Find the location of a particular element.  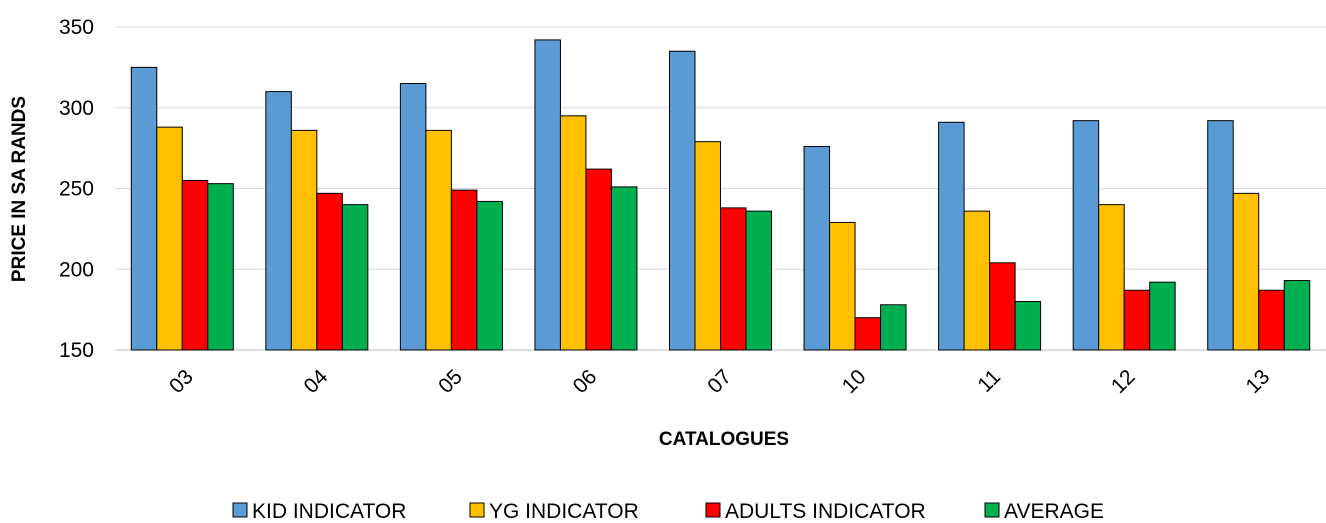

y-axis-ticks: 150 200 250 300 350 is located at coordinates (76, 189).